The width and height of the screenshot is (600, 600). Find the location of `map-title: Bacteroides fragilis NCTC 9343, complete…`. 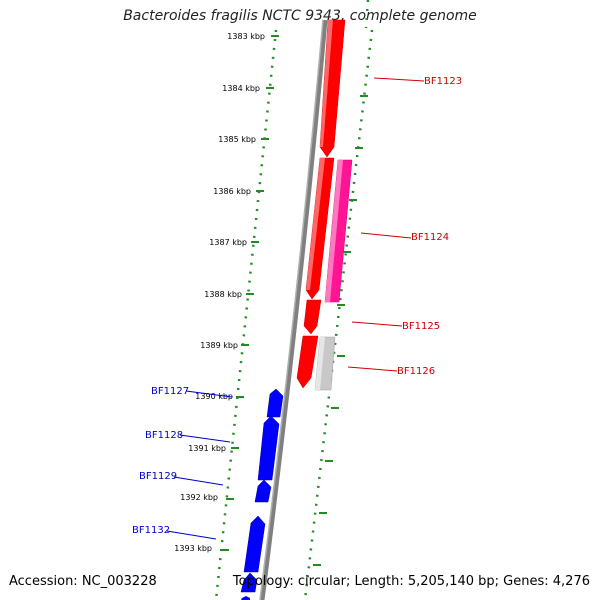

map-title: Bacteroides fragilis NCTC 9343, complete… is located at coordinates (300, 16).